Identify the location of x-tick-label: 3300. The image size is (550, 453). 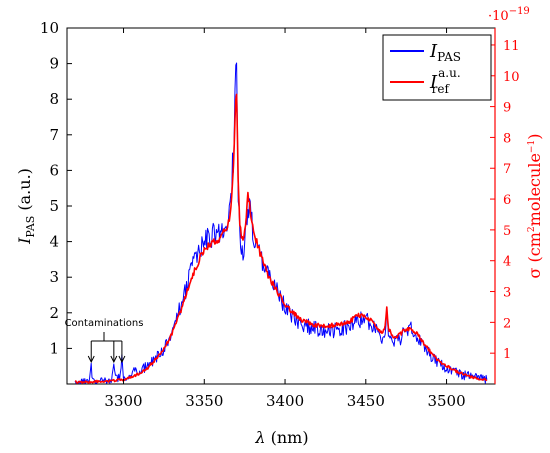
(123, 401).